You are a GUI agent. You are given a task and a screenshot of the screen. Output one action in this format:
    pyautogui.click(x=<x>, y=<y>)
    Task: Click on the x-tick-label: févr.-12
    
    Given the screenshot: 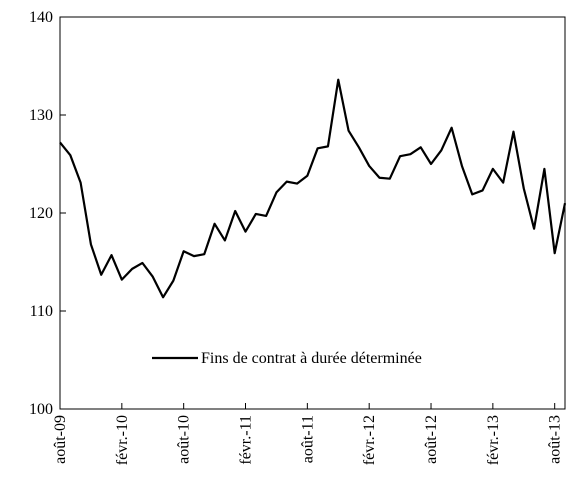 What is the action you would take?
    pyautogui.click(x=369, y=440)
    